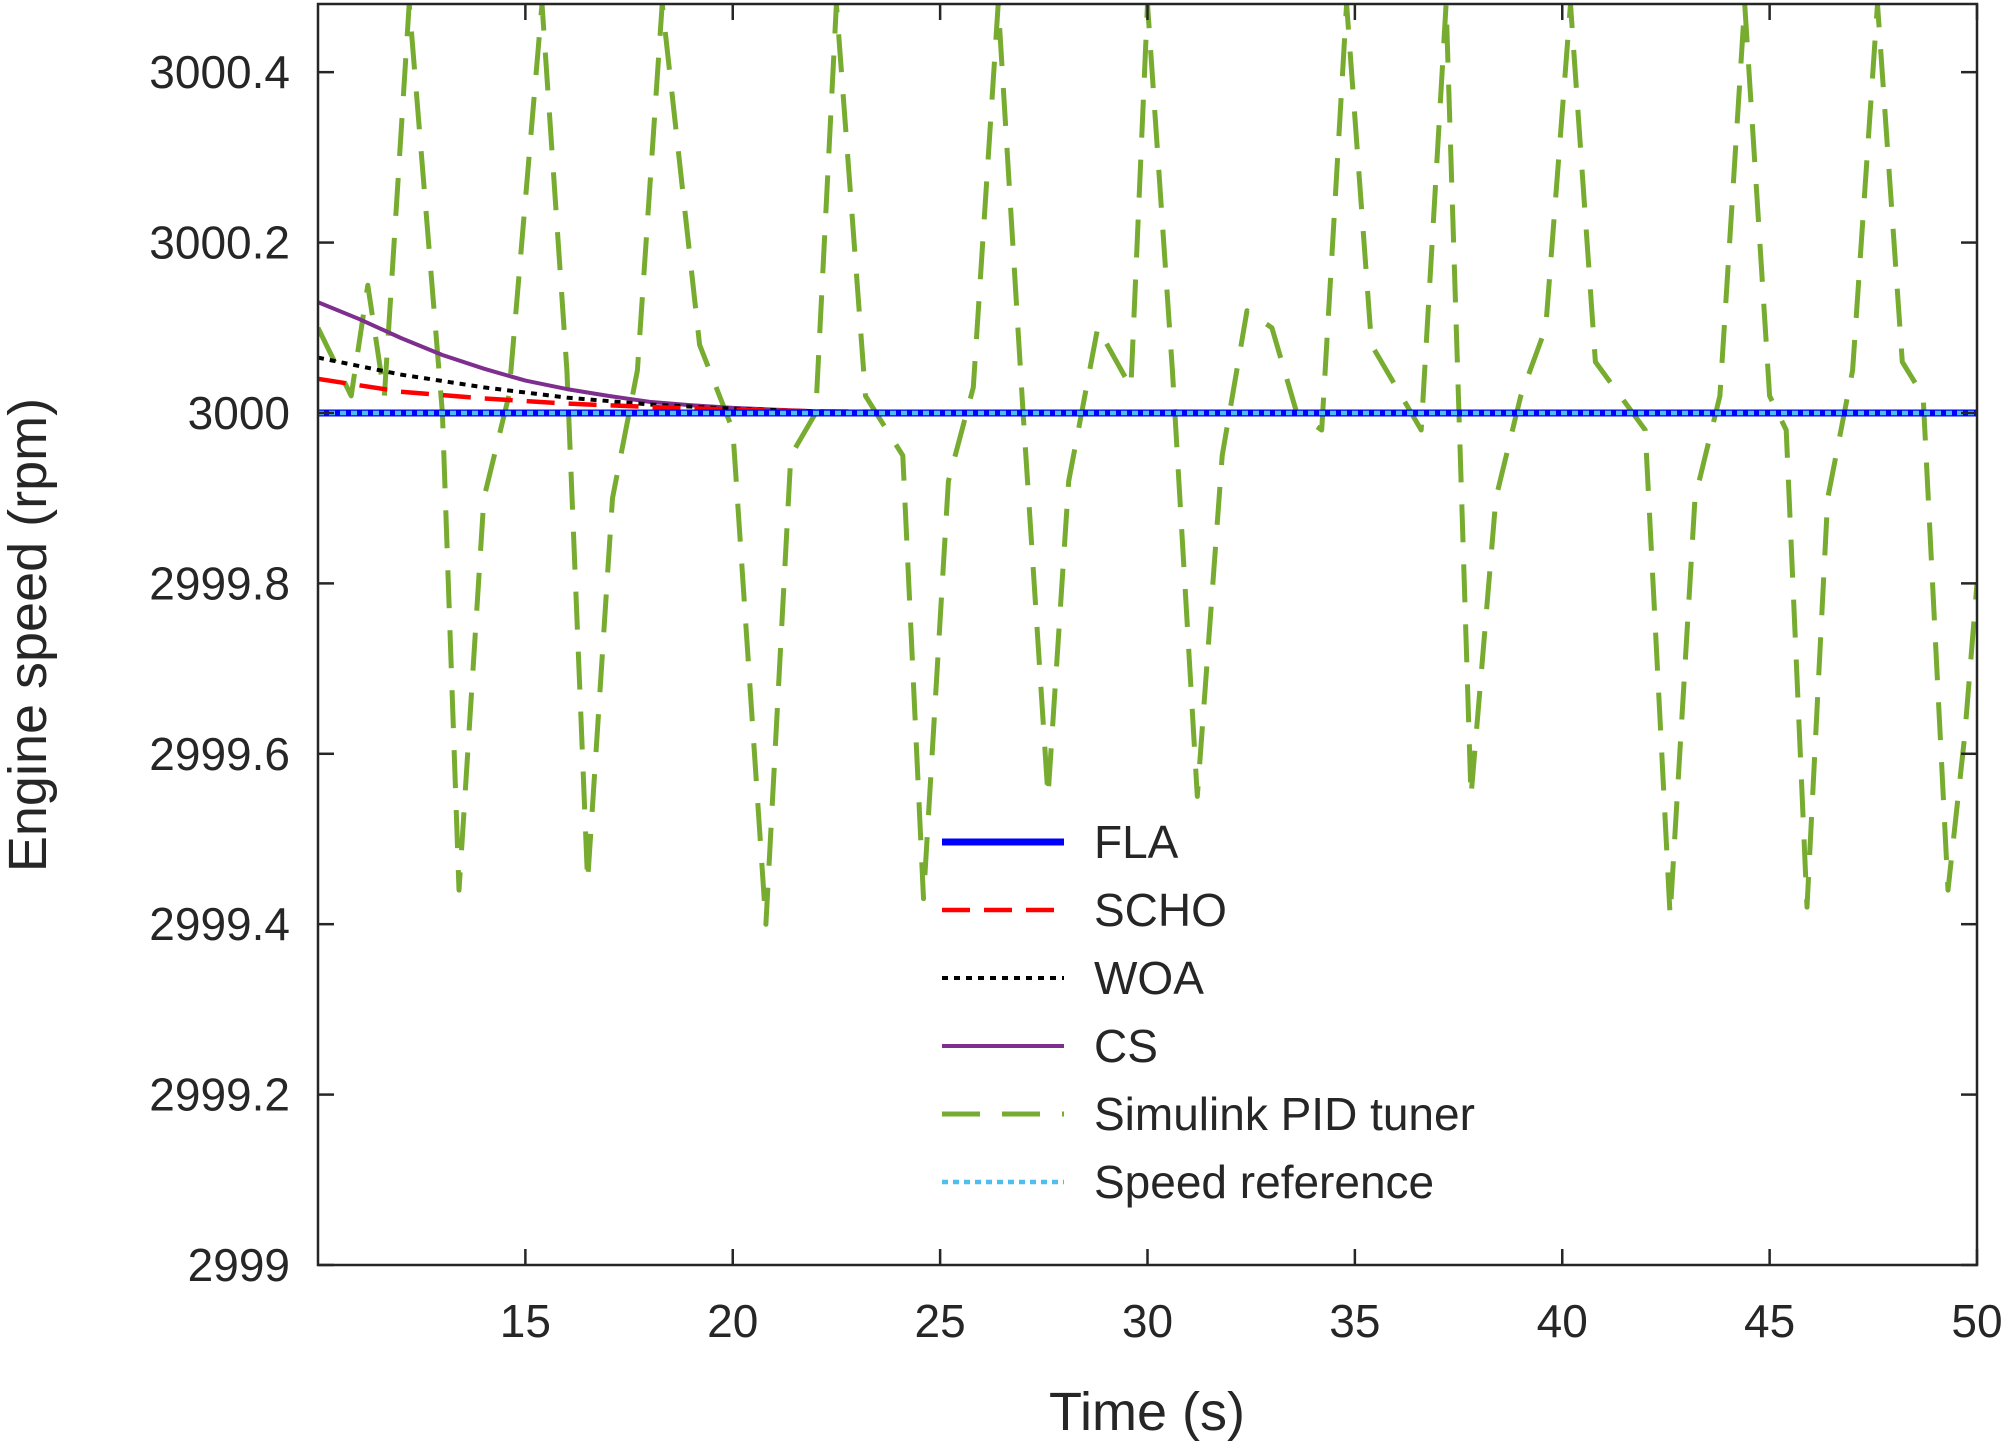 The height and width of the screenshot is (1448, 2008). What do you see at coordinates (1147, 385) in the screenshot?
I see `series-line-woa` at bounding box center [1147, 385].